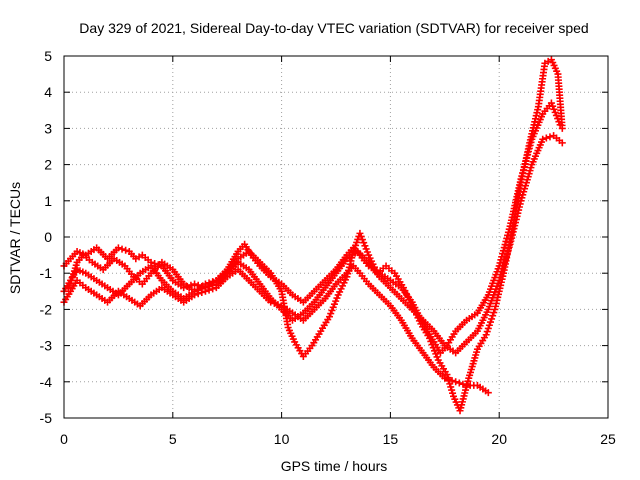 The height and width of the screenshot is (480, 640). Describe the element at coordinates (48, 165) in the screenshot. I see `y-tick-label: 2` at that location.